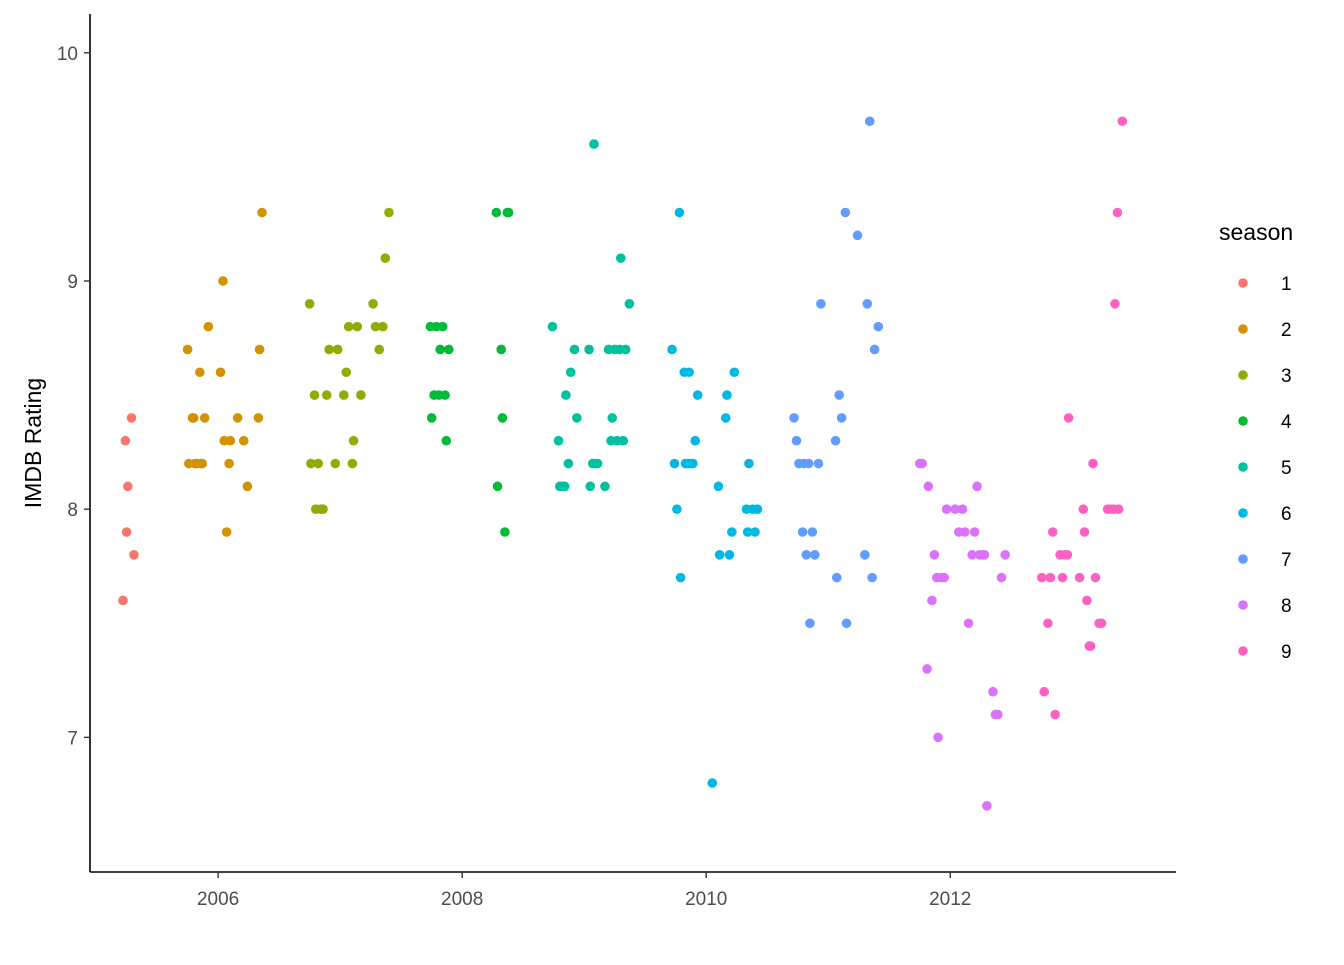 Image resolution: width=1344 pixels, height=965 pixels. I want to click on x-tick-label: 2010, so click(706, 899).